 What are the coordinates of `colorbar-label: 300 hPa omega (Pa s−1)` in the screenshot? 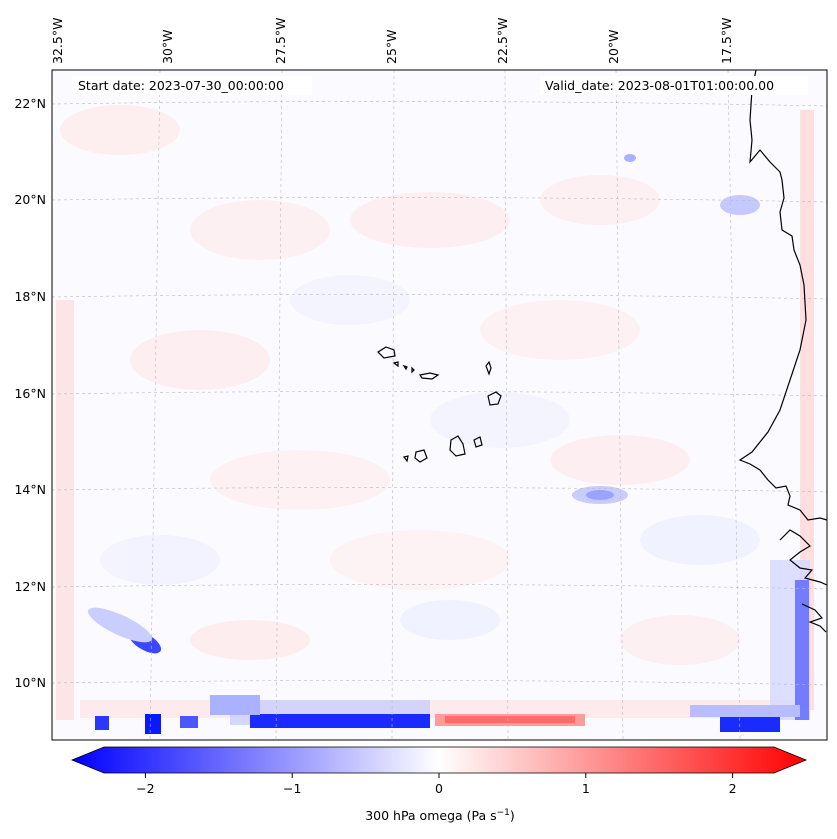 It's located at (440, 815).